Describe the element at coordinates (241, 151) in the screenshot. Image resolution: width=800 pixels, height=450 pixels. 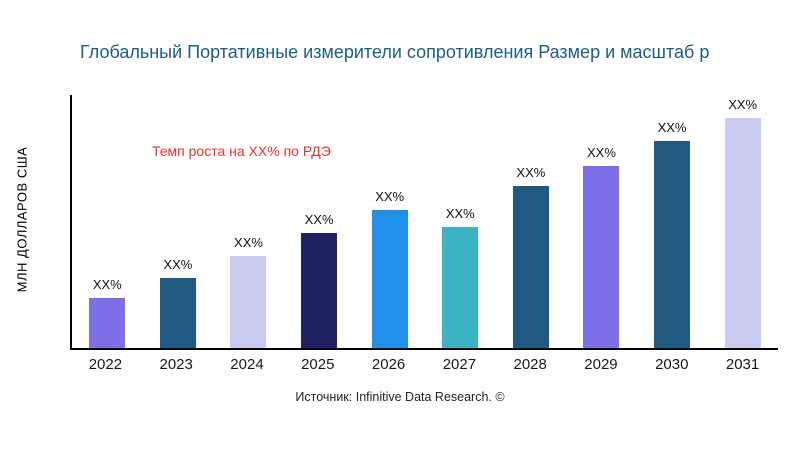
I see `growth-annotation: Темп роста на XX% по РДЭ` at that location.